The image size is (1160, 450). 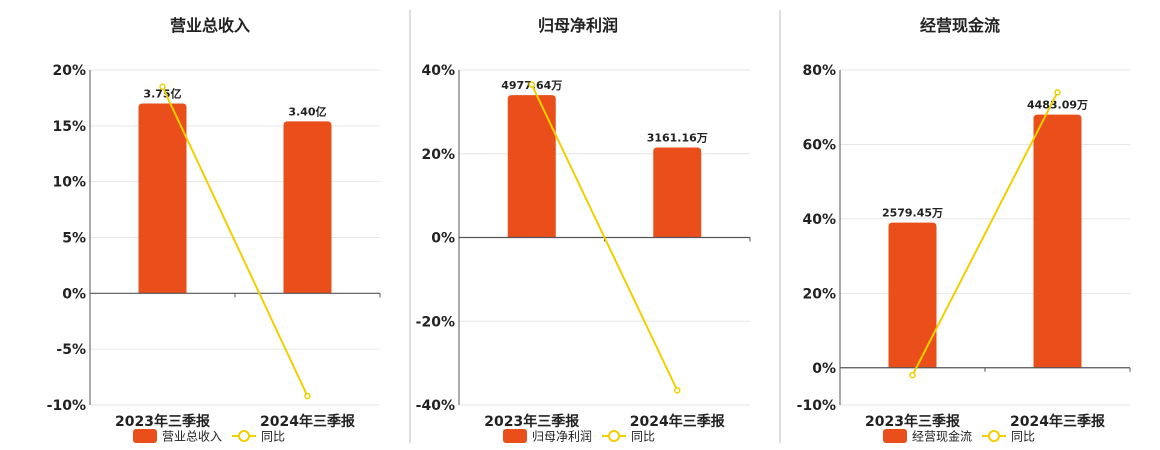 I want to click on y-tick-label: 15%, so click(x=69, y=127).